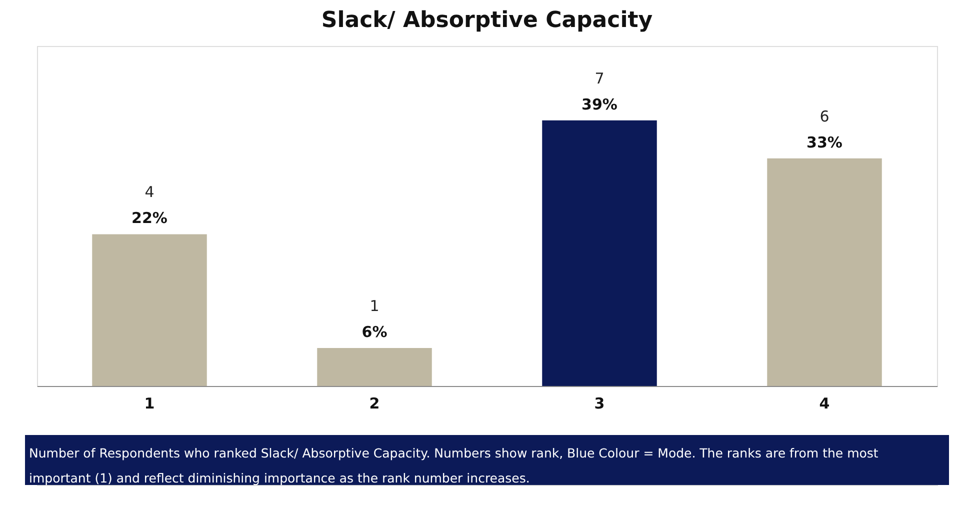 The width and height of the screenshot is (978, 521). I want to click on x-tick-label: 3, so click(599, 403).